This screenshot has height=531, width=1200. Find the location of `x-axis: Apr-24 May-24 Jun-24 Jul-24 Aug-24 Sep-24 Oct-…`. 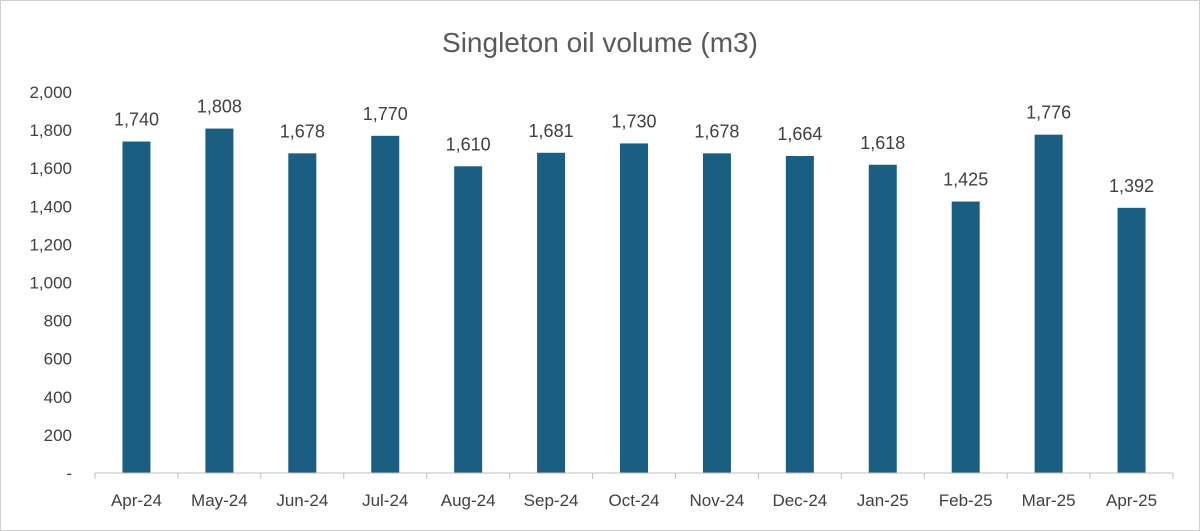

x-axis: Apr-24 May-24 Jun-24 Jul-24 Aug-24 Sep-24 Oct-… is located at coordinates (634, 491).